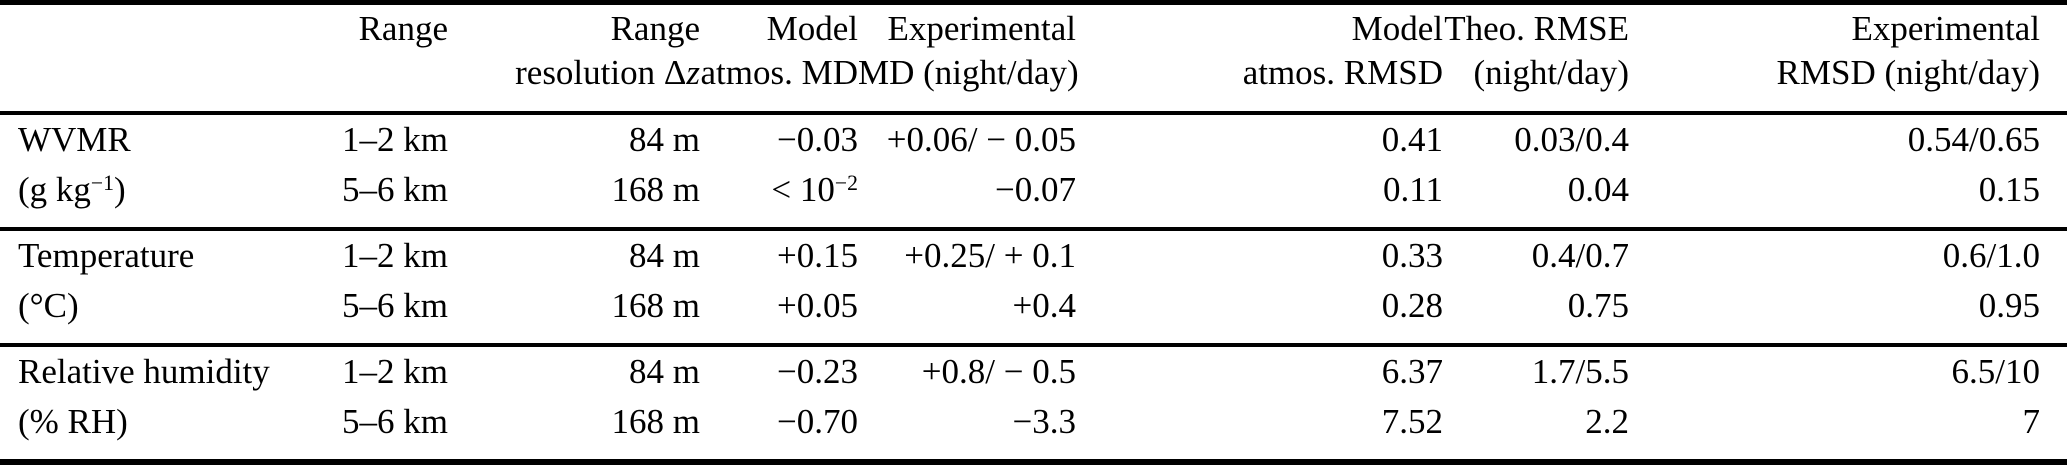  What do you see at coordinates (779, 172) in the screenshot?
I see `wvmr-model-md-cell: −0.03 < 10−2` at bounding box center [779, 172].